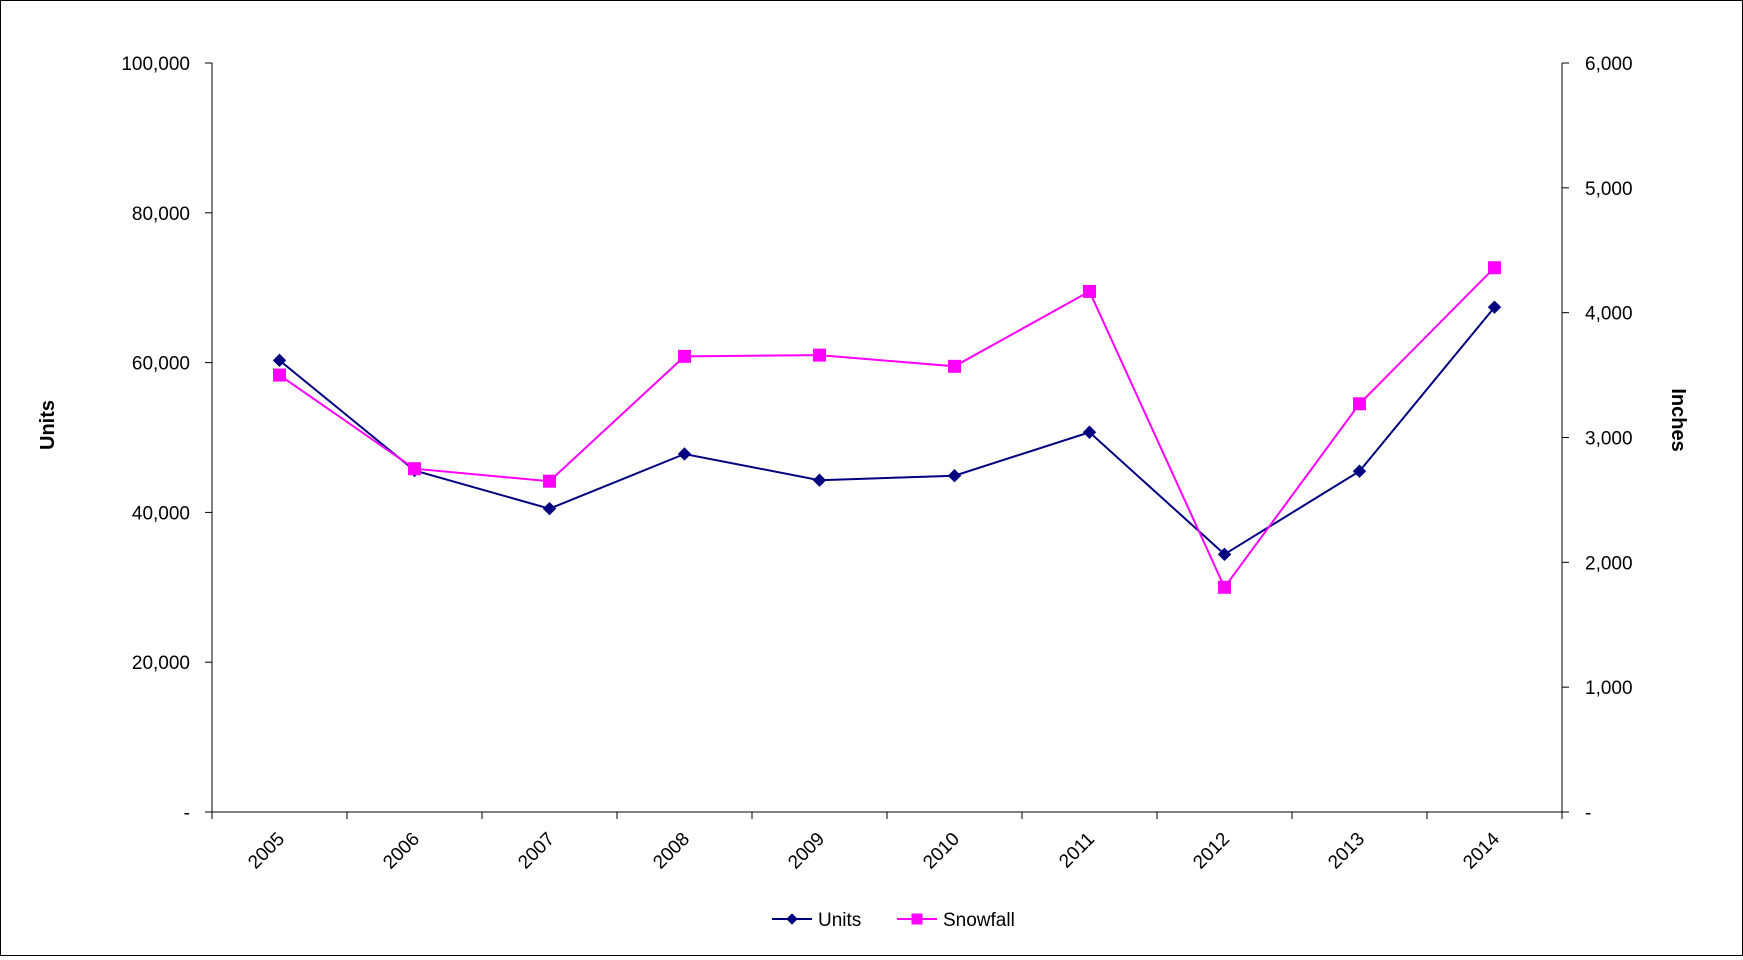 This screenshot has width=1743, height=960. What do you see at coordinates (161, 663) in the screenshot?
I see `y-tick-label: 20,000` at bounding box center [161, 663].